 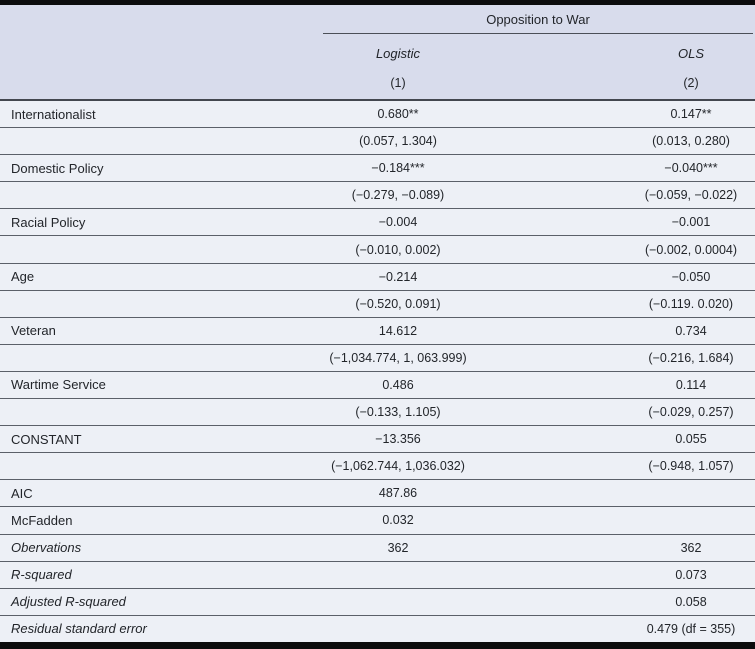 I want to click on spanner-row: Opposition to War, so click(x=377, y=19).